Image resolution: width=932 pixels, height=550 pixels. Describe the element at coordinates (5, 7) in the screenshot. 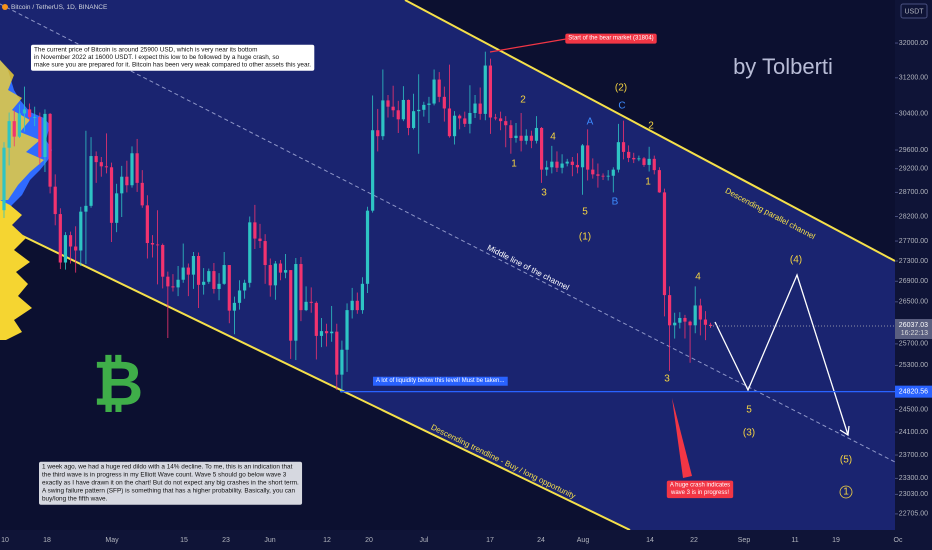

I see `symbol-icon` at that location.